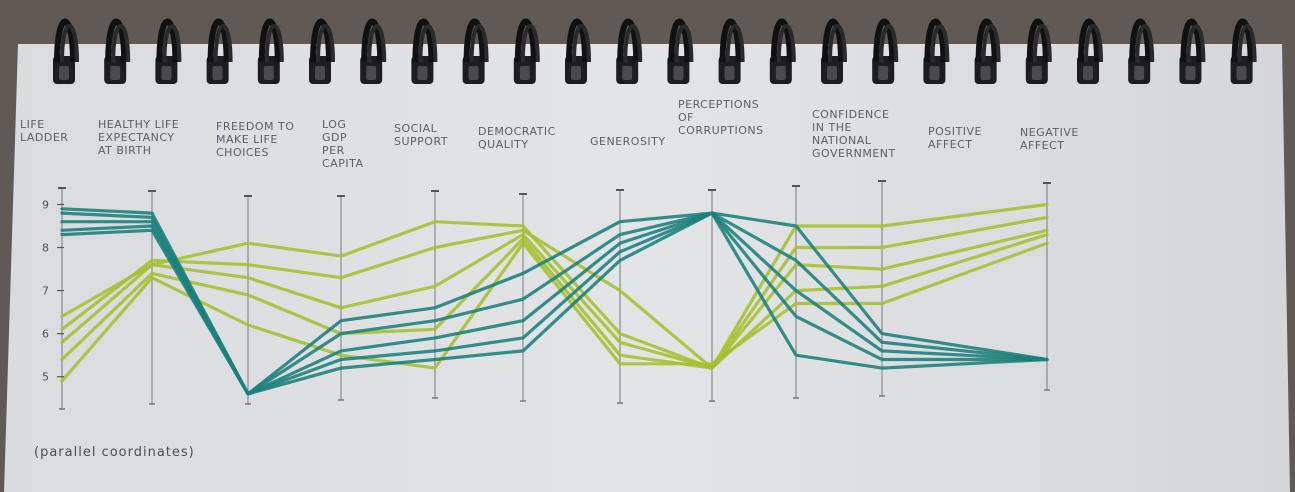  Describe the element at coordinates (53, 377) in the screenshot. I see `y-tick-5: 5` at that location.